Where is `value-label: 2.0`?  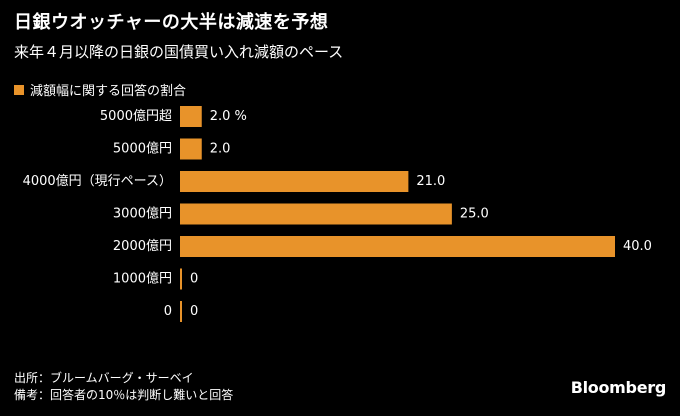
value-label: 2.0 is located at coordinates (220, 149).